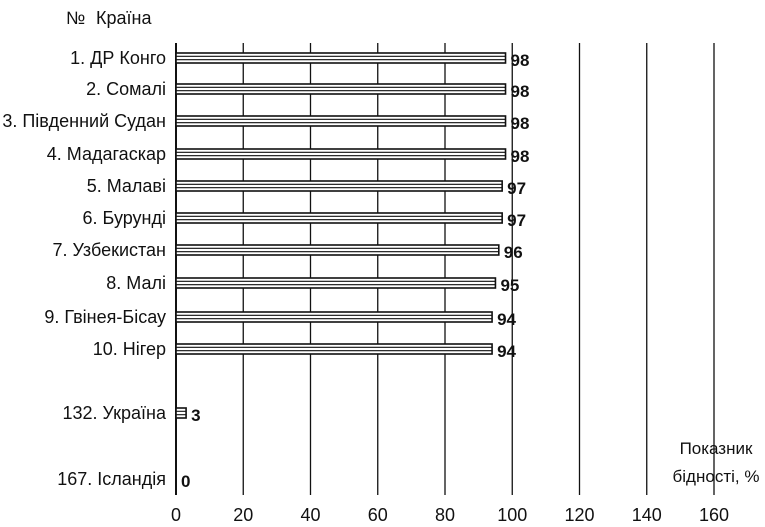 The image size is (765, 527). I want to click on value-label: 95, so click(509, 285).